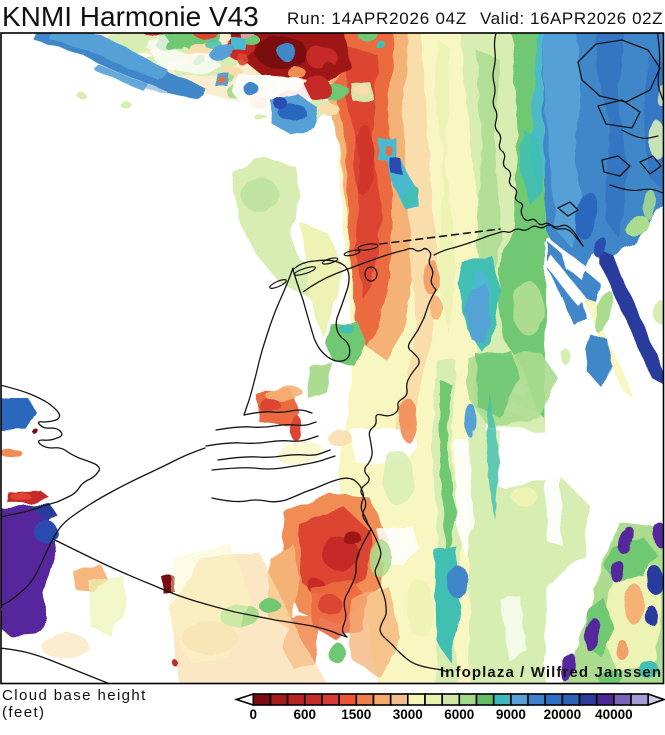 The height and width of the screenshot is (735, 665). I want to click on svg-text: 600, so click(305, 714).